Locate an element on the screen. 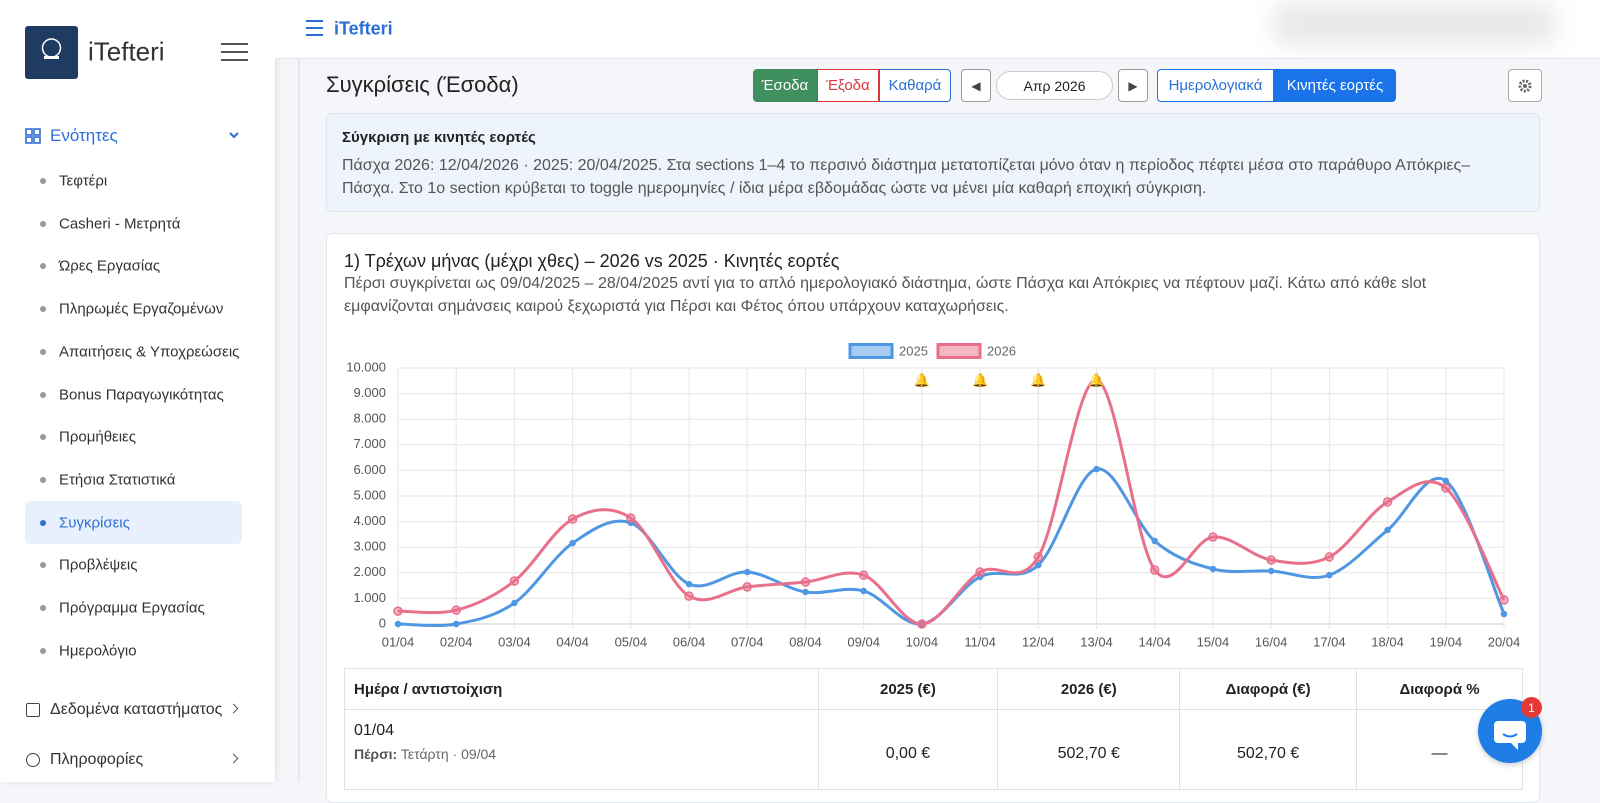 Image resolution: width=1600 pixels, height=803 pixels. column-header: 2026 (€) is located at coordinates (1089, 689).